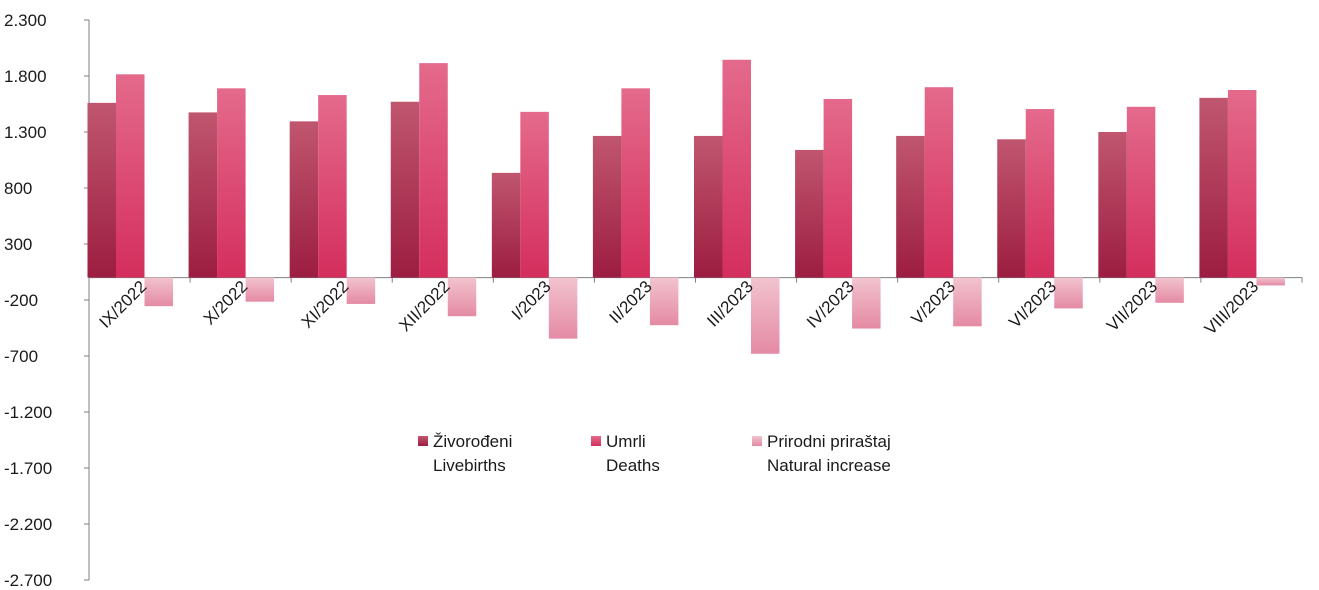 This screenshot has height=590, width=1319. What do you see at coordinates (829, 441) in the screenshot?
I see `legend-label-line1: Prirodni priraštaj` at bounding box center [829, 441].